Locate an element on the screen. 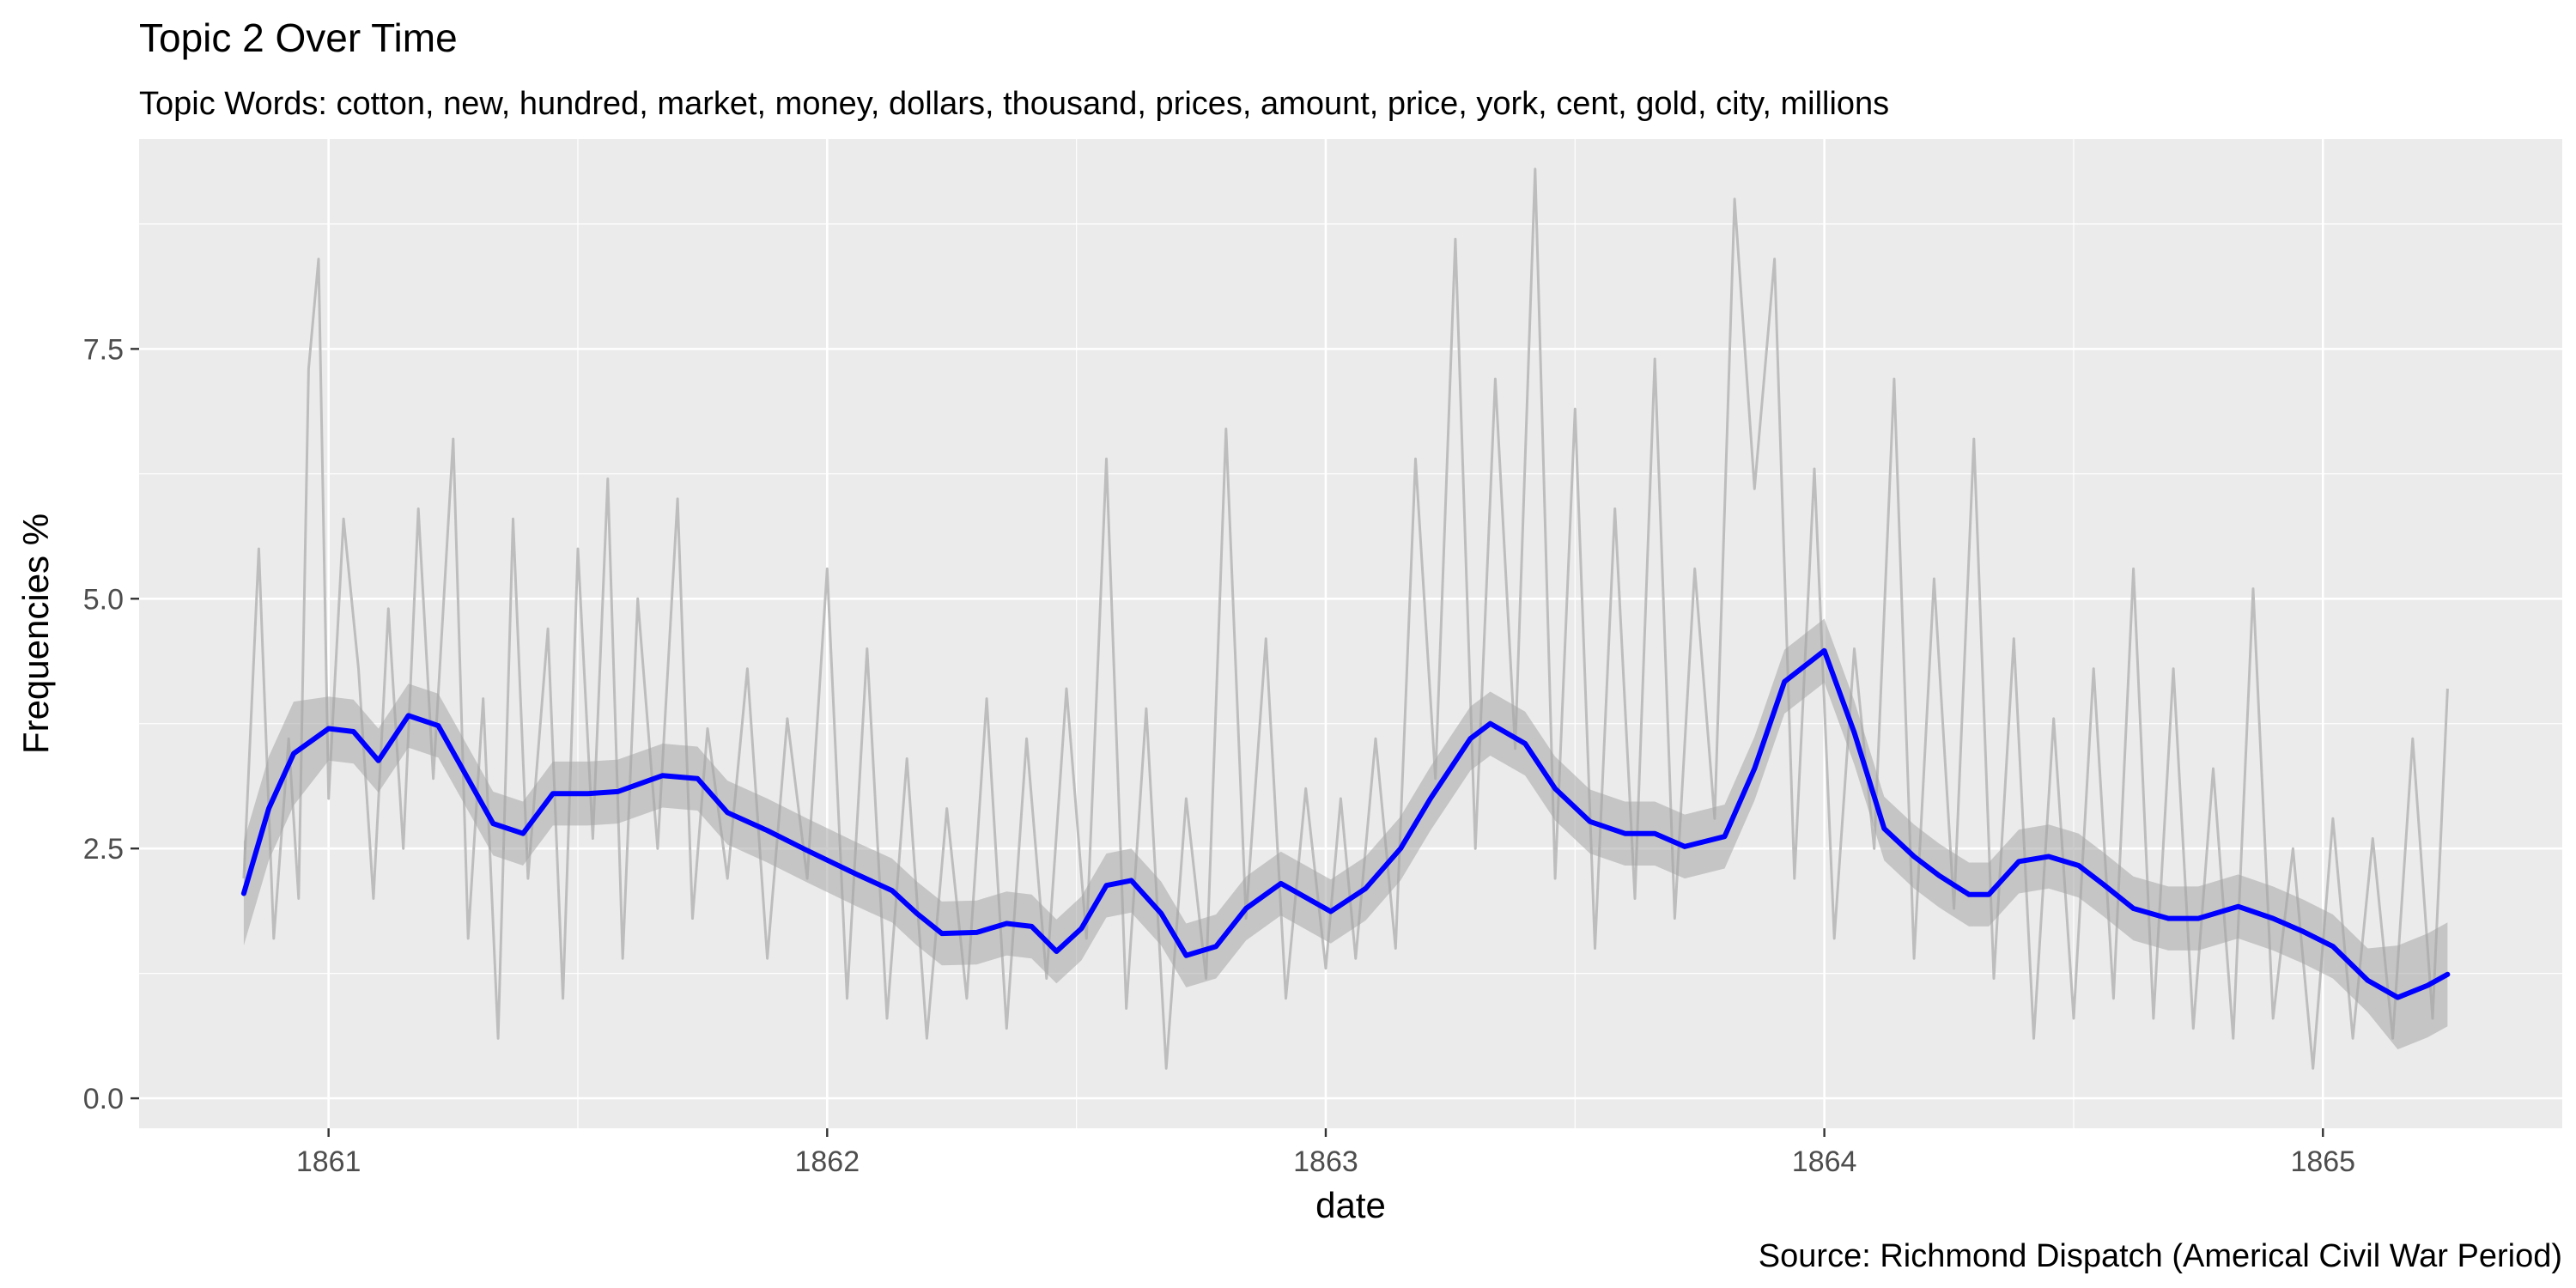 The image size is (2576, 1288). x-axis-title: date is located at coordinates (1350, 1205).